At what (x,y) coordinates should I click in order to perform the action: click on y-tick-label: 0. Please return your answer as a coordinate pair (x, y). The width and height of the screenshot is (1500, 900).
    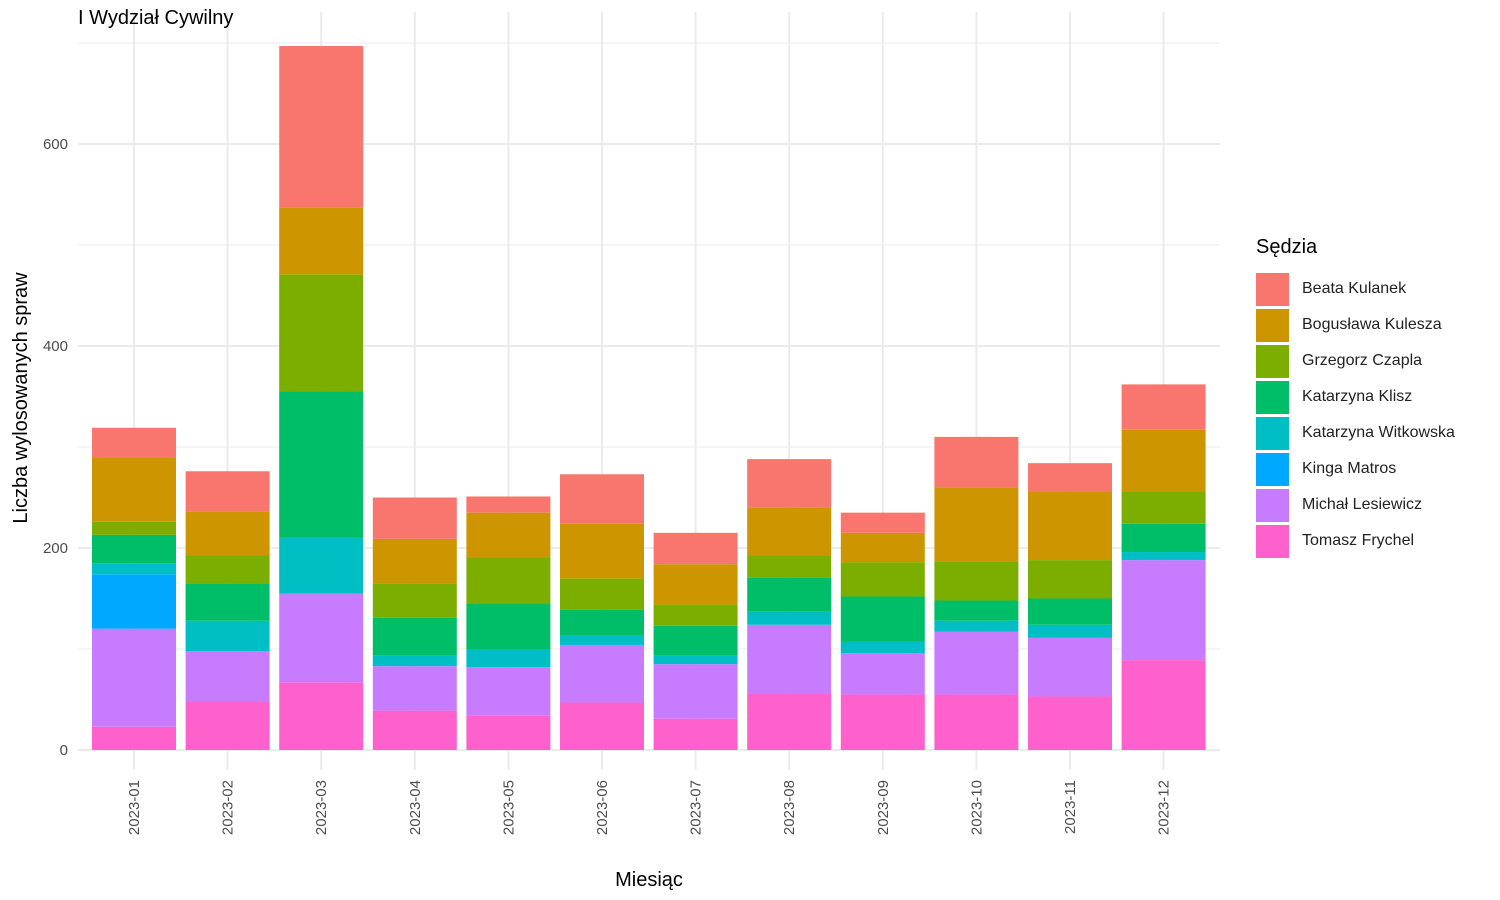
    Looking at the image, I should click on (64, 750).